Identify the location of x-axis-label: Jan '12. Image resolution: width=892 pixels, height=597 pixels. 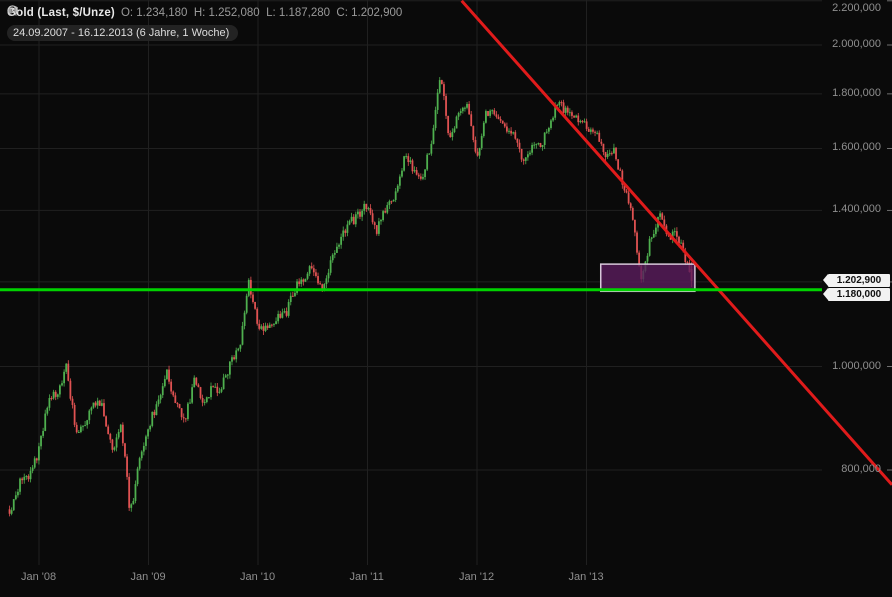
(477, 577).